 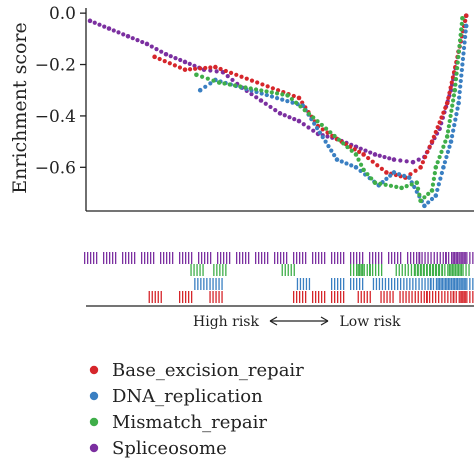 I want to click on y-tick-label: −0.4, so click(x=55, y=117).